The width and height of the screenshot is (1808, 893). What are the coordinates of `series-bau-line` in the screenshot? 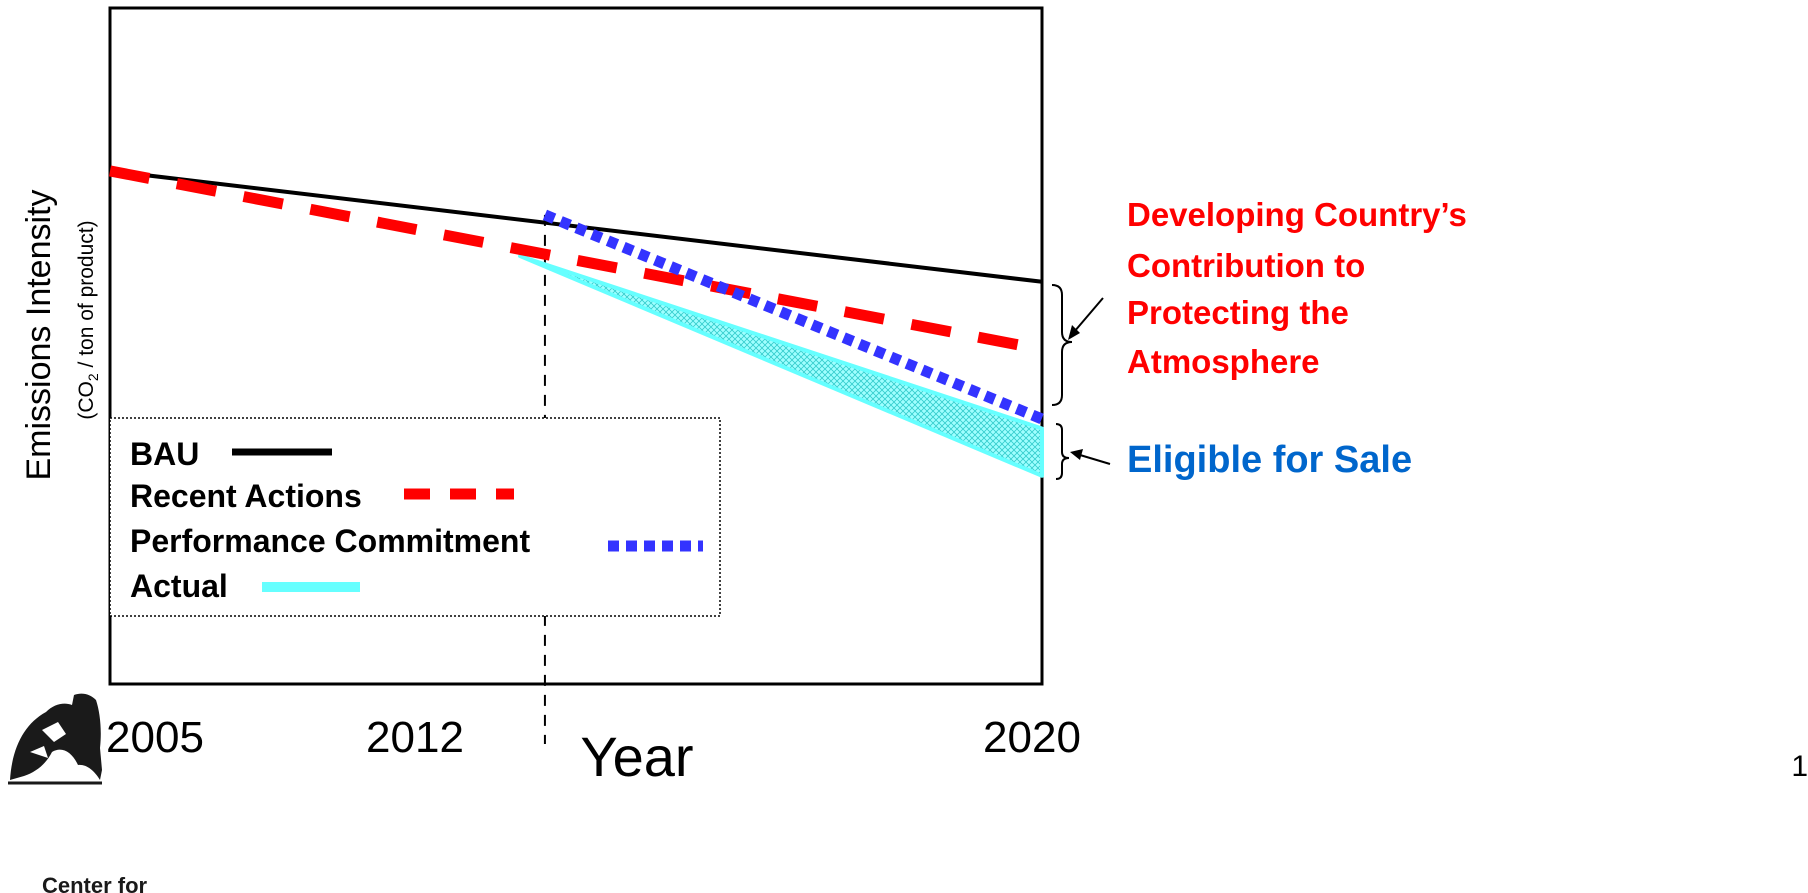 It's located at (576, 226).